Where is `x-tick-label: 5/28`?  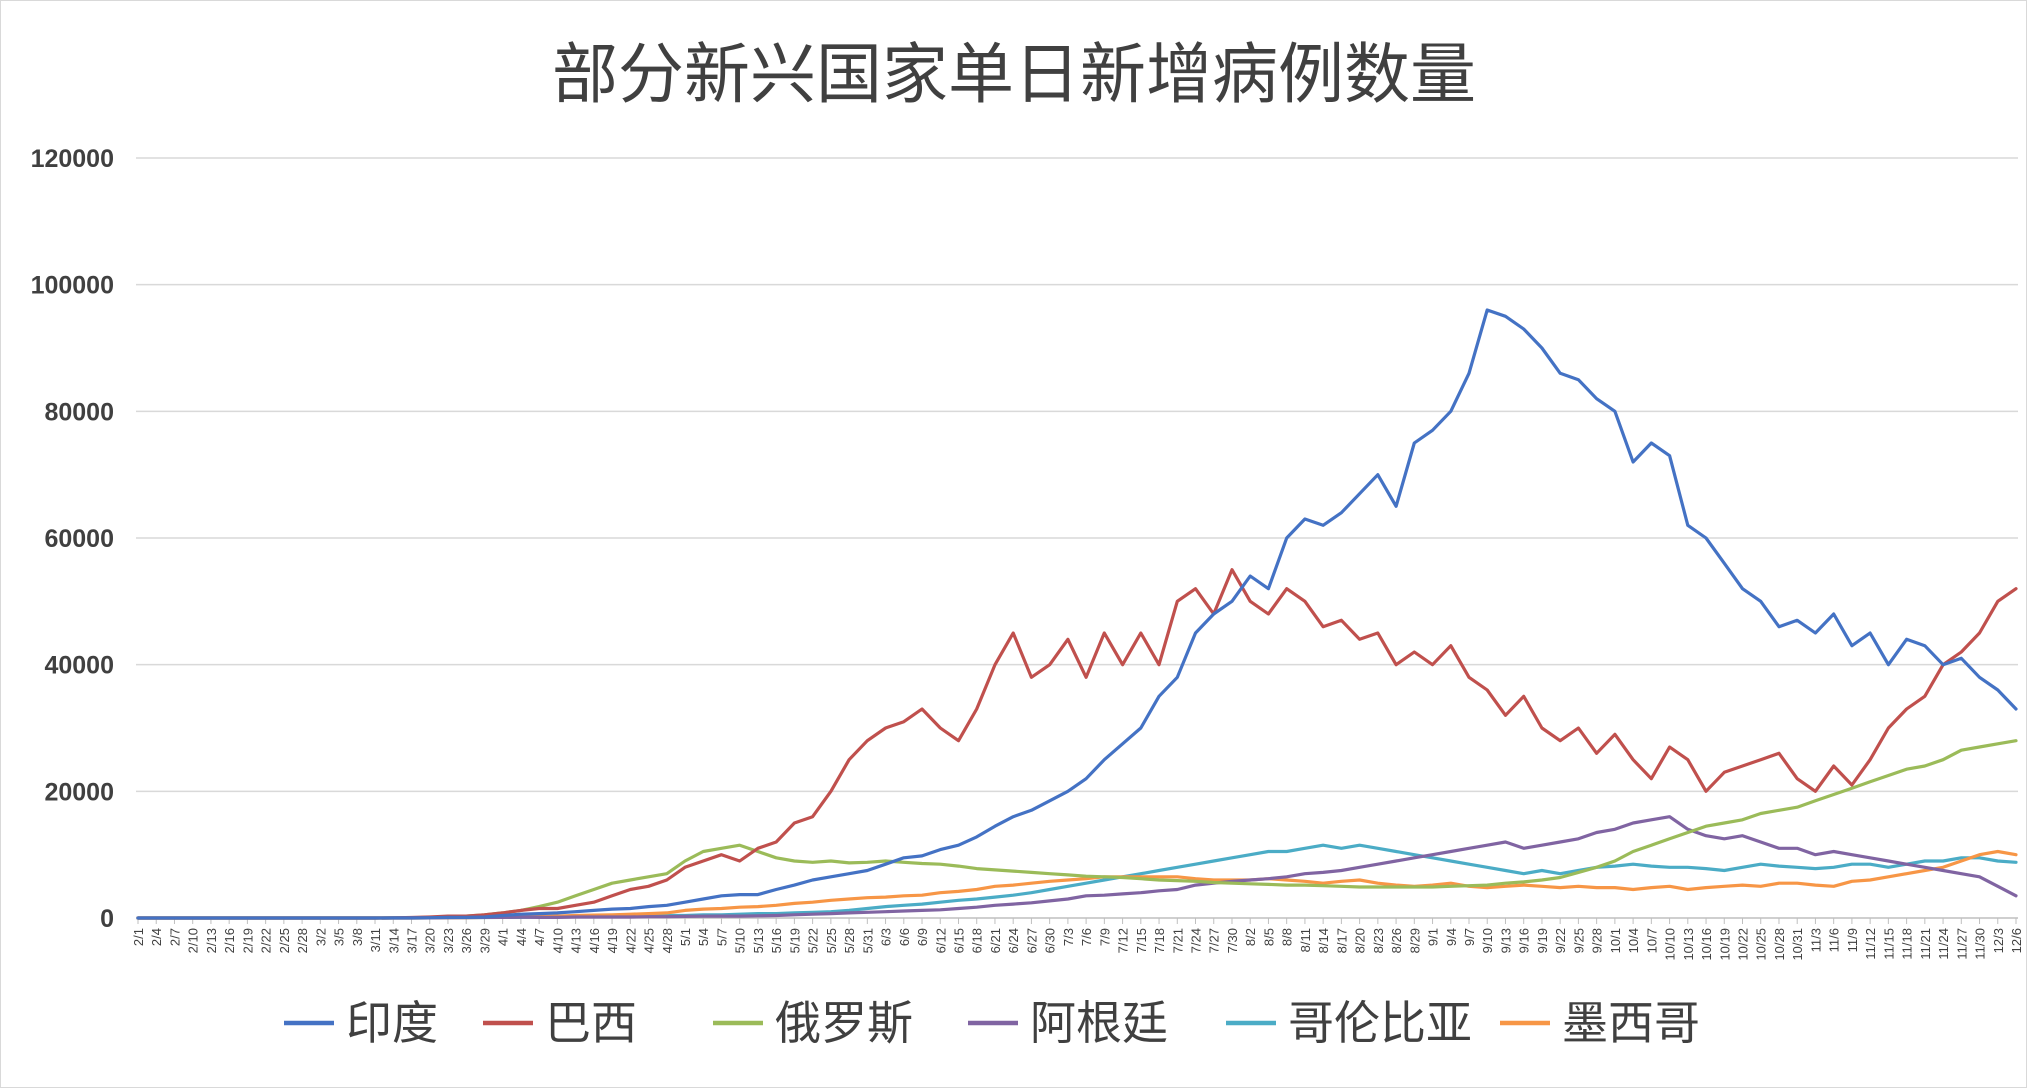 x-tick-label: 5/28 is located at coordinates (849, 940).